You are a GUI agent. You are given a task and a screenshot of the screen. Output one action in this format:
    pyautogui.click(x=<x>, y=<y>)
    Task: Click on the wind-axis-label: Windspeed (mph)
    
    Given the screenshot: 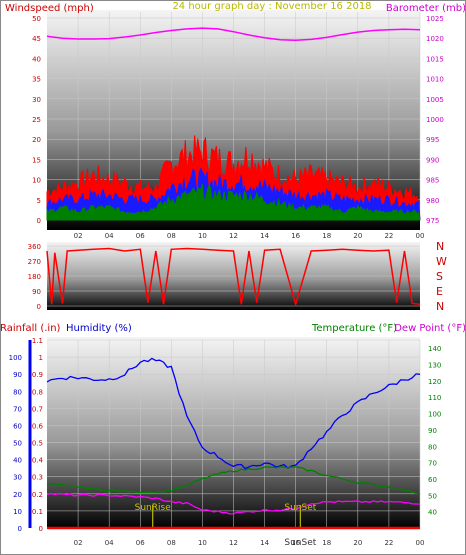 What is the action you would take?
    pyautogui.click(x=49, y=8)
    